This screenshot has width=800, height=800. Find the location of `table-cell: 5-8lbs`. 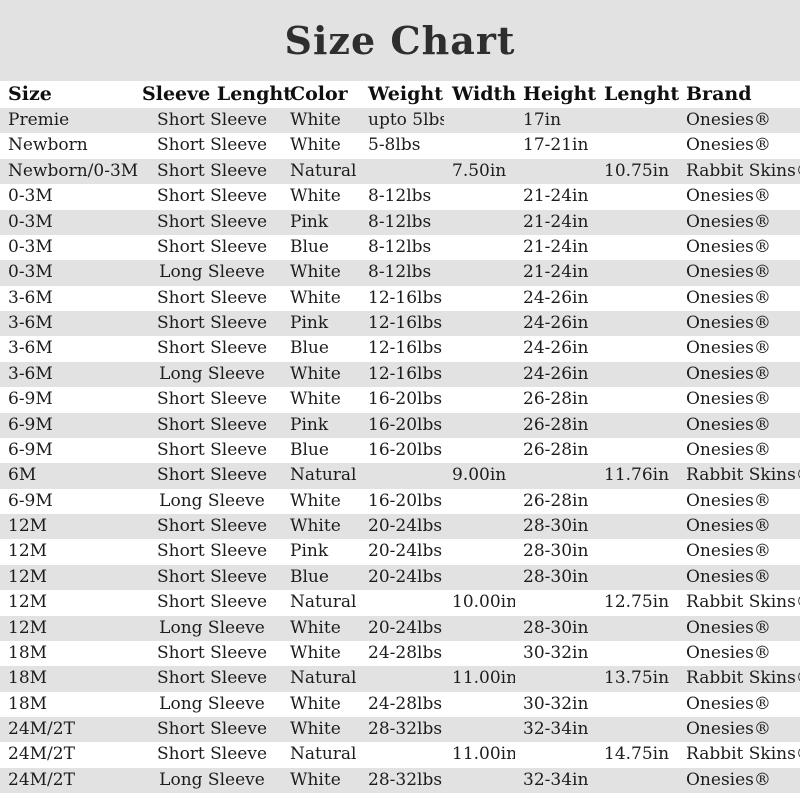

table-cell: 5-8lbs is located at coordinates (394, 145).